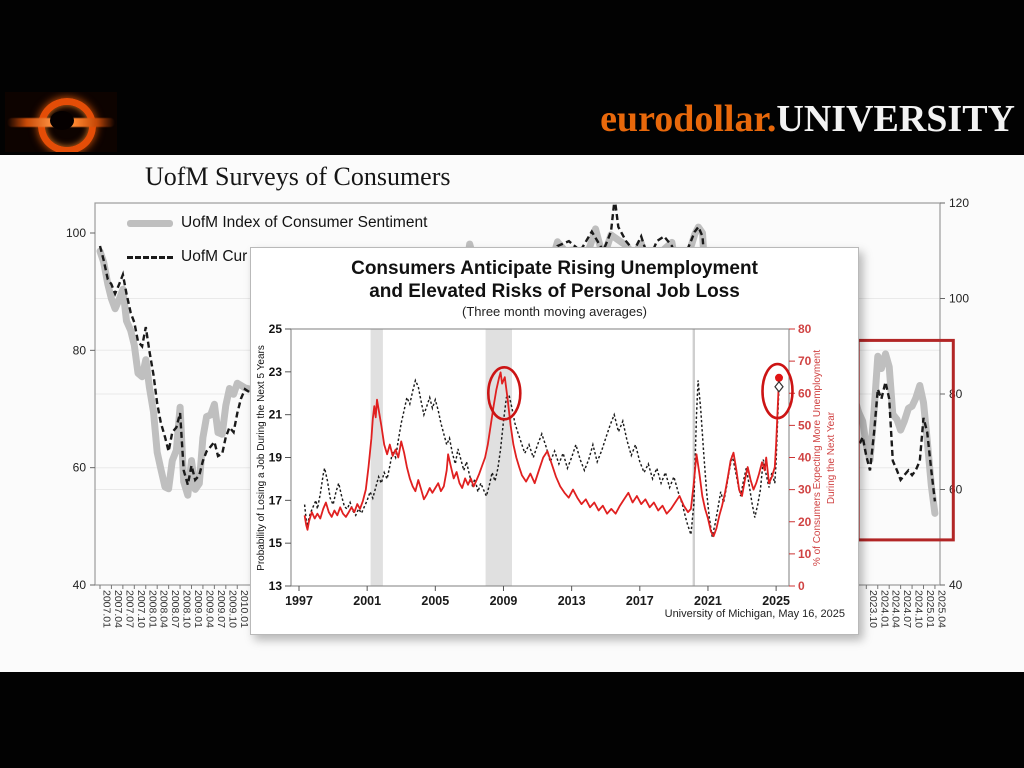  I want to click on job-loss-probability-line, so click(541, 457).